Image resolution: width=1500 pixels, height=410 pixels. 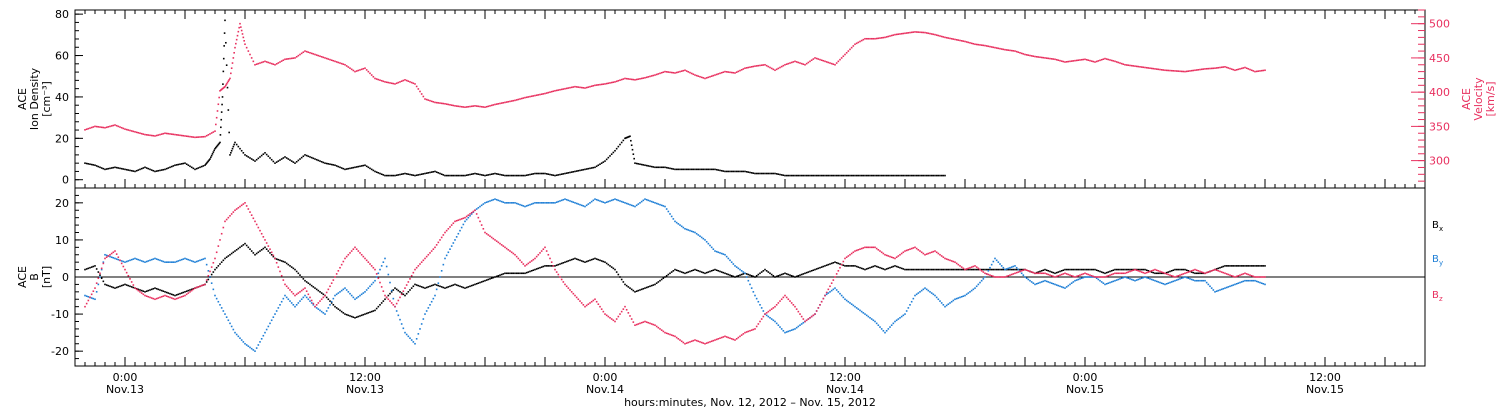 I want to click on bottom-ylabel: ACE B [nT], so click(x=34, y=277).